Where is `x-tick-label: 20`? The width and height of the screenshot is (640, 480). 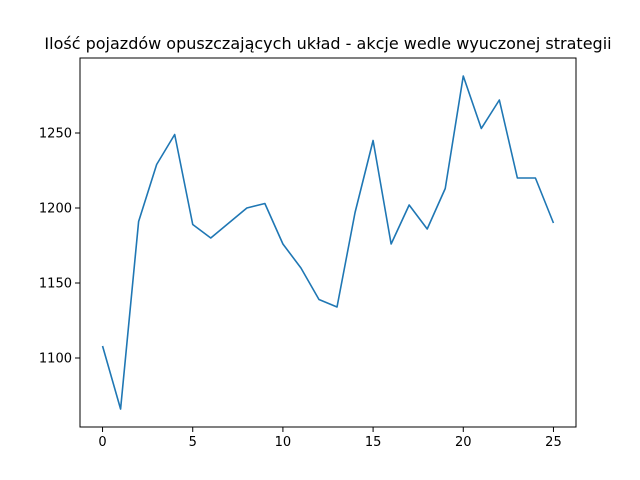 x-tick-label: 20 is located at coordinates (463, 442).